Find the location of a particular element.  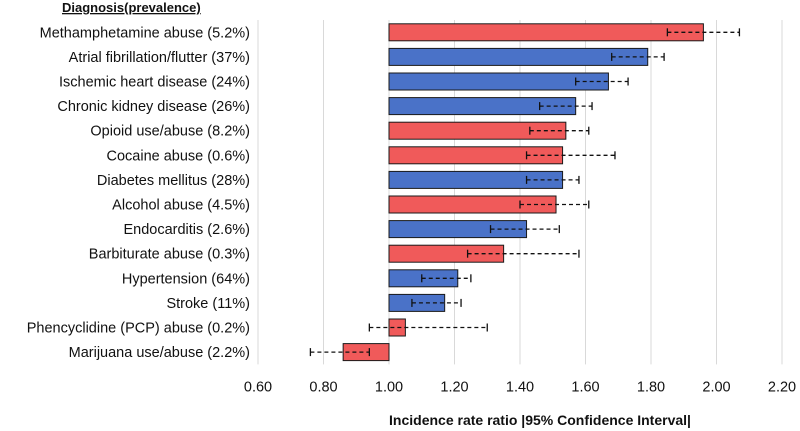

category-label: Marijuana use/abuse (2.2%) is located at coordinates (159, 353).